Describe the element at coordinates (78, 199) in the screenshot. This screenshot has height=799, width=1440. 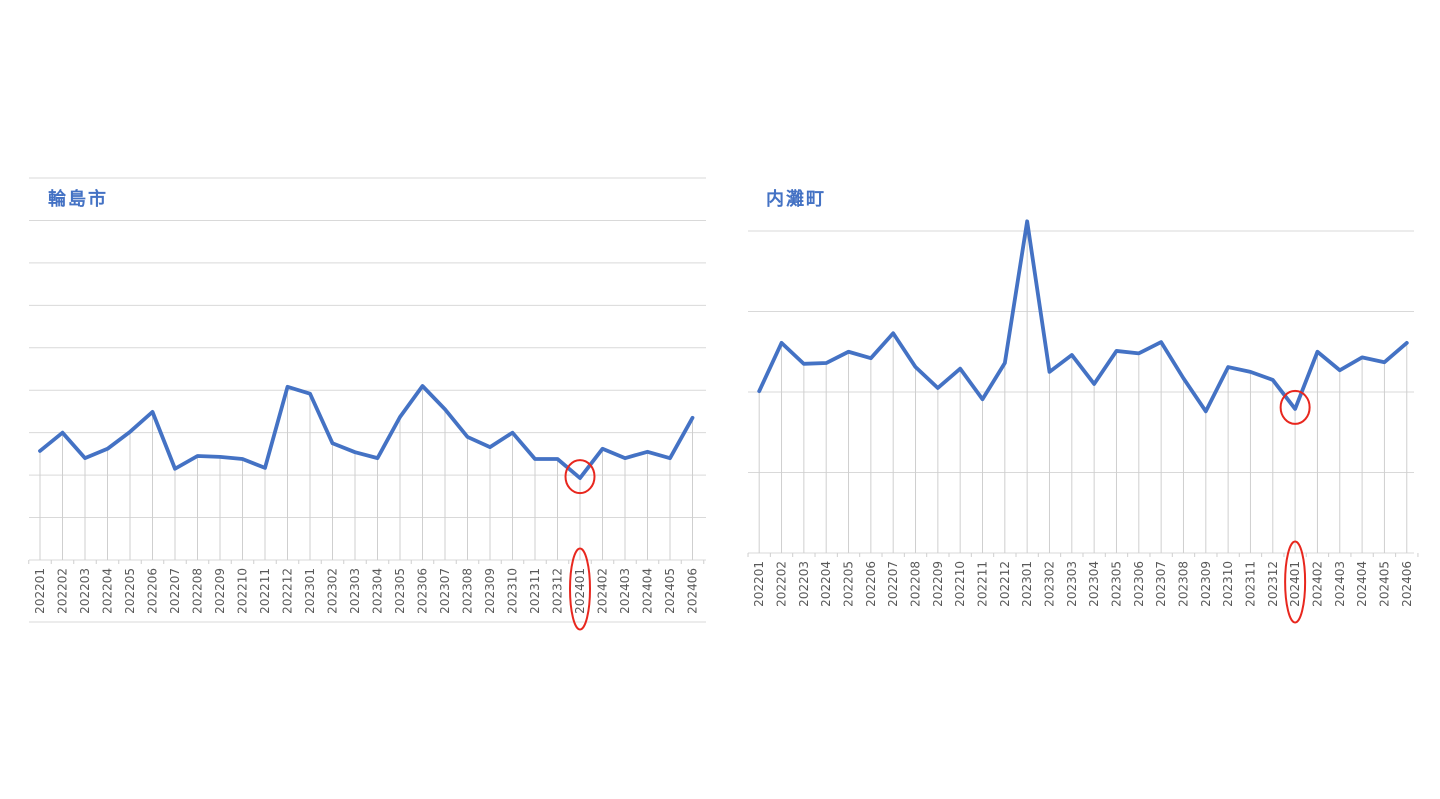
I see `wajima-chart-title: 輪島市` at that location.